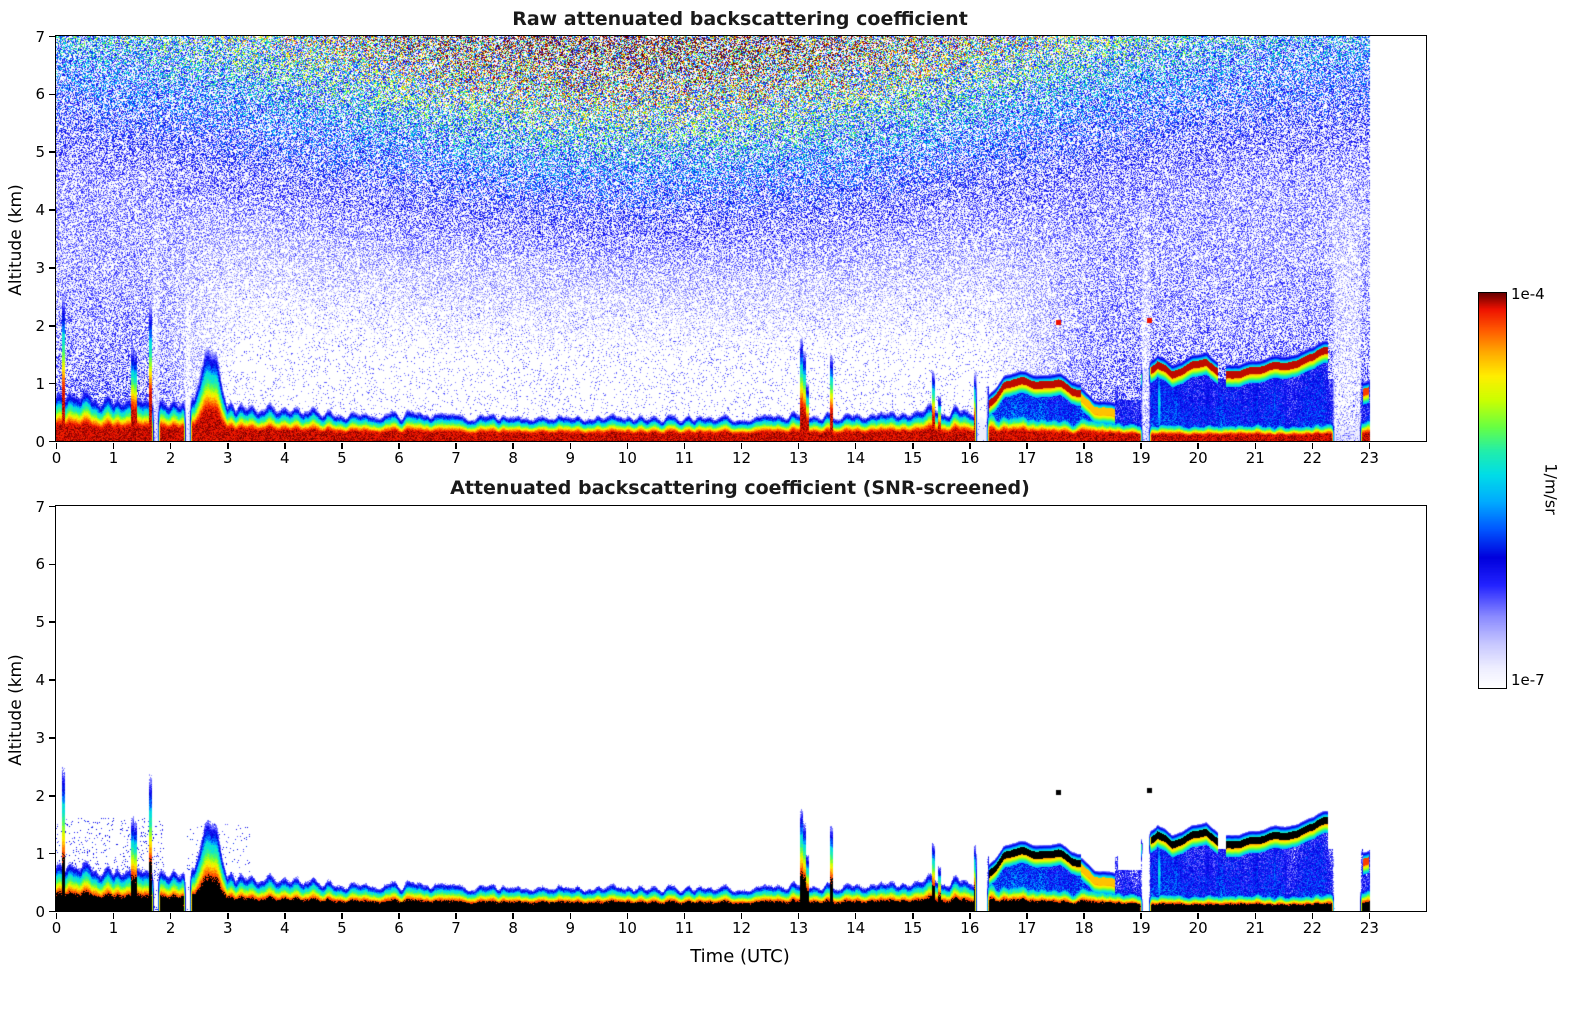 This screenshot has height=1020, width=1595. Describe the element at coordinates (513, 458) in the screenshot. I see `x-tick-label: 8` at that location.